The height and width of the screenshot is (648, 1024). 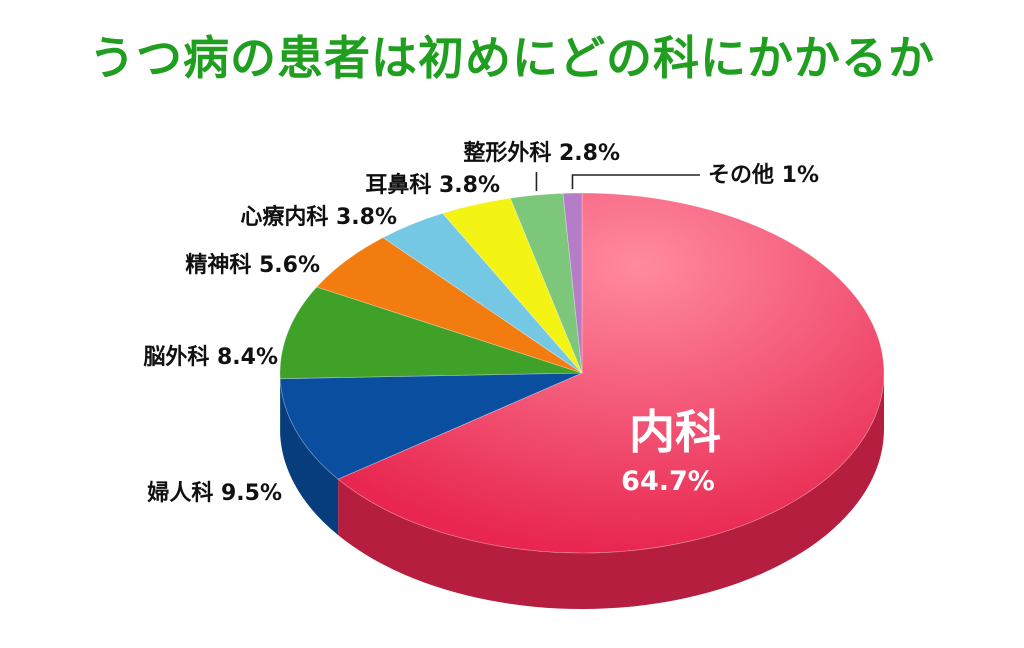 I want to click on pie-slice-心療内科, so click(x=482, y=293).